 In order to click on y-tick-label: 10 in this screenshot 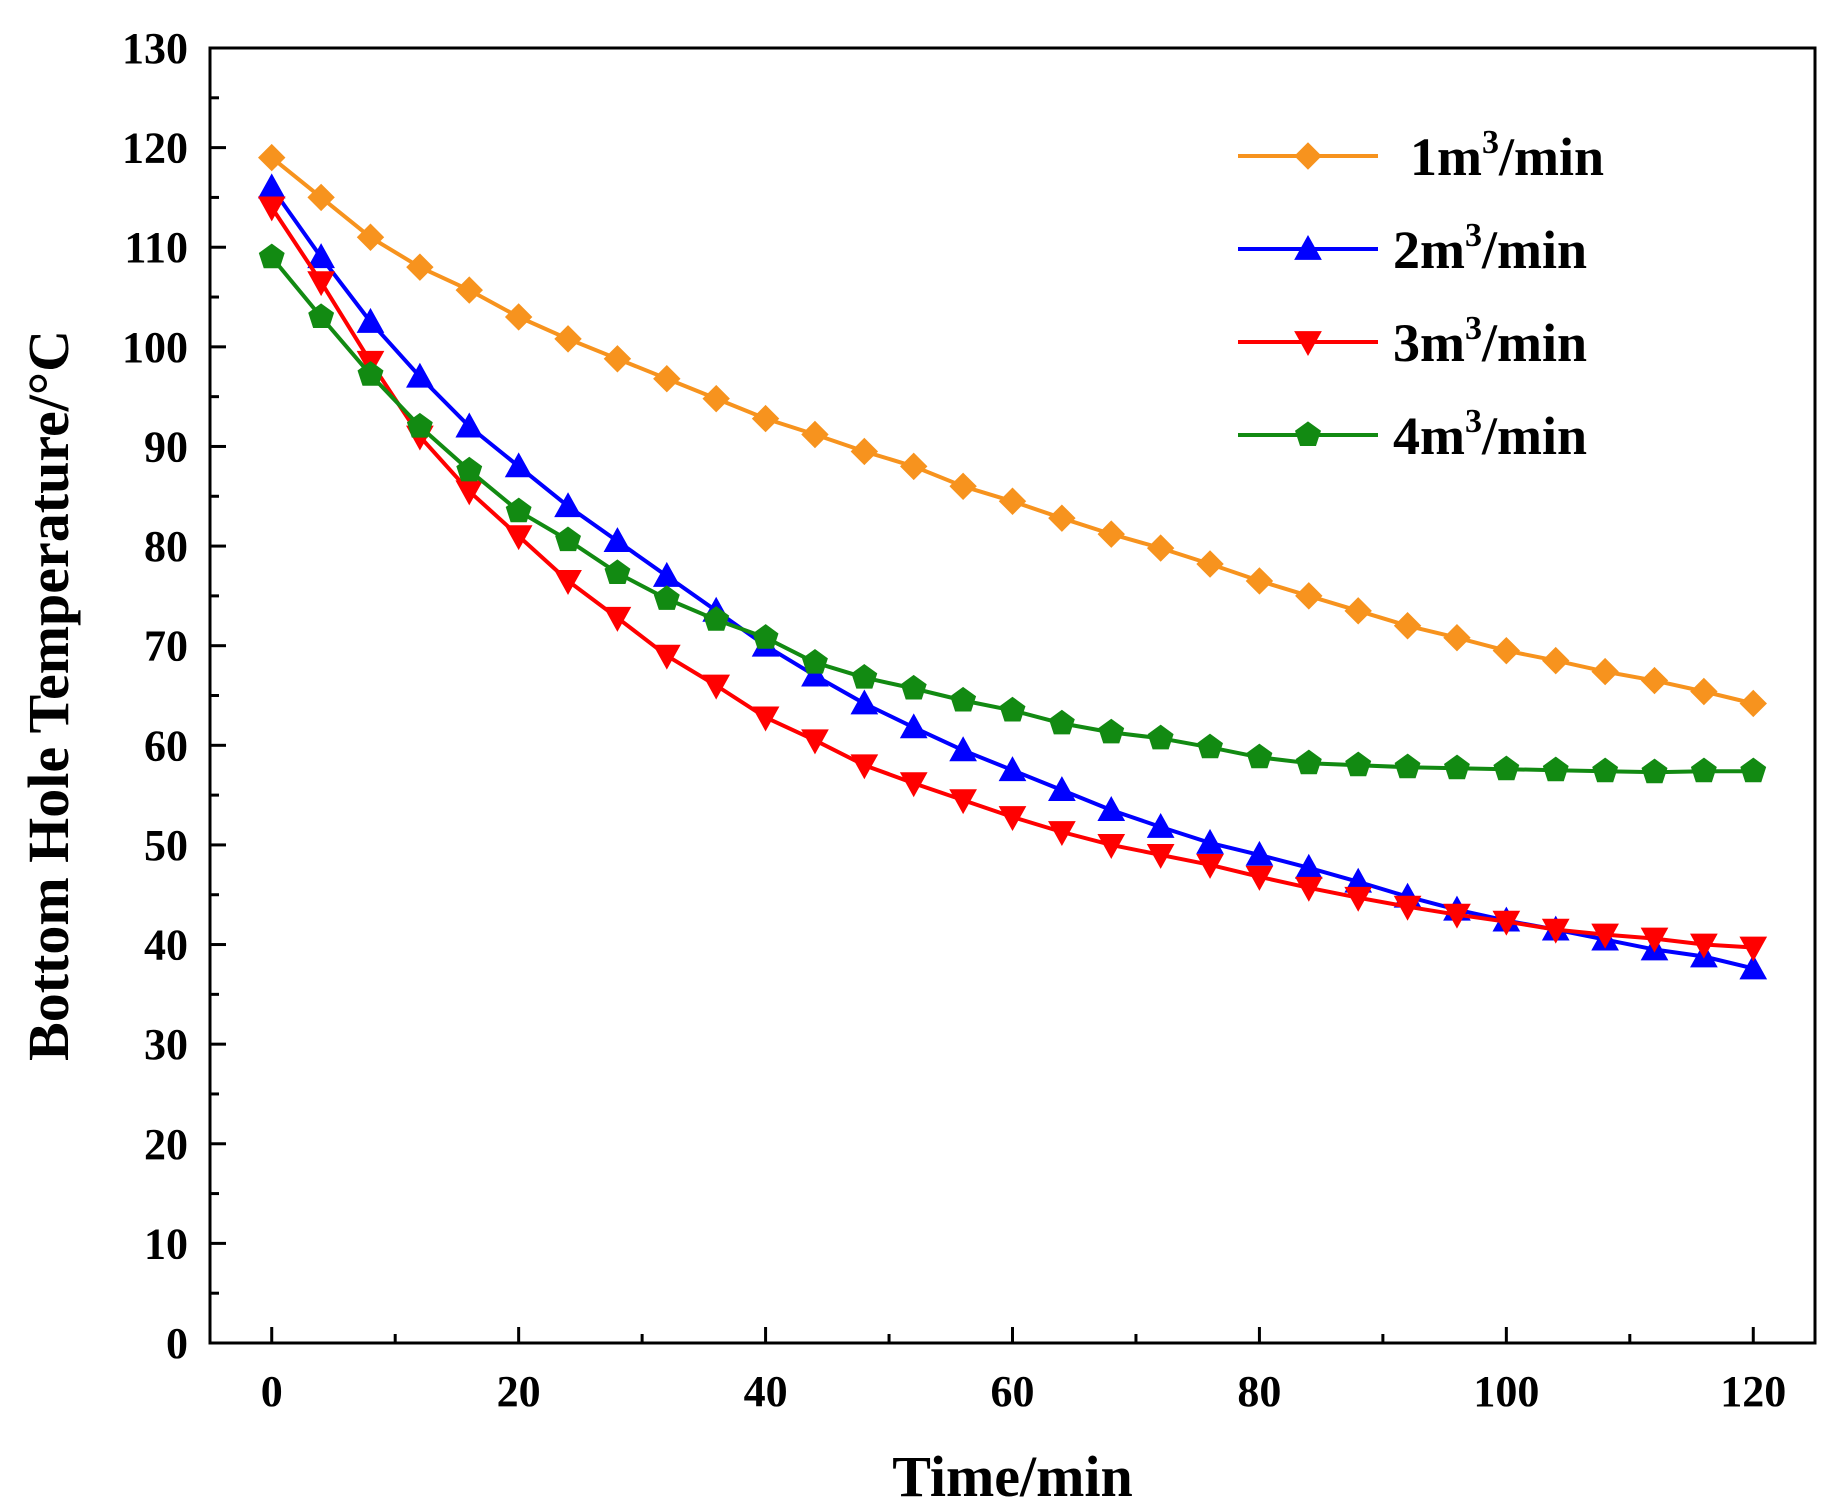, I will do `click(166, 1243)`.